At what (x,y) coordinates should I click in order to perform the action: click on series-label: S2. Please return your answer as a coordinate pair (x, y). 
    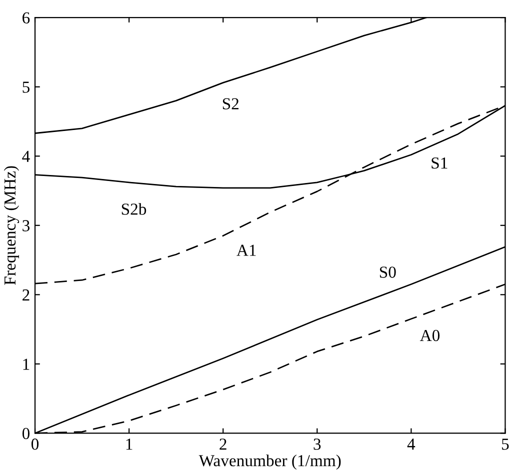
    Looking at the image, I should click on (230, 104).